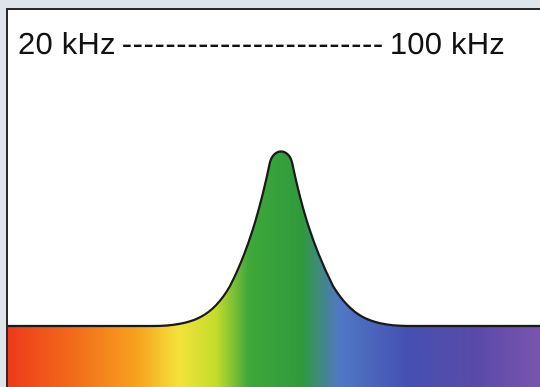 The height and width of the screenshot is (387, 540). What do you see at coordinates (67, 43) in the screenshot?
I see `low-frequency-label: 20 kHz` at bounding box center [67, 43].